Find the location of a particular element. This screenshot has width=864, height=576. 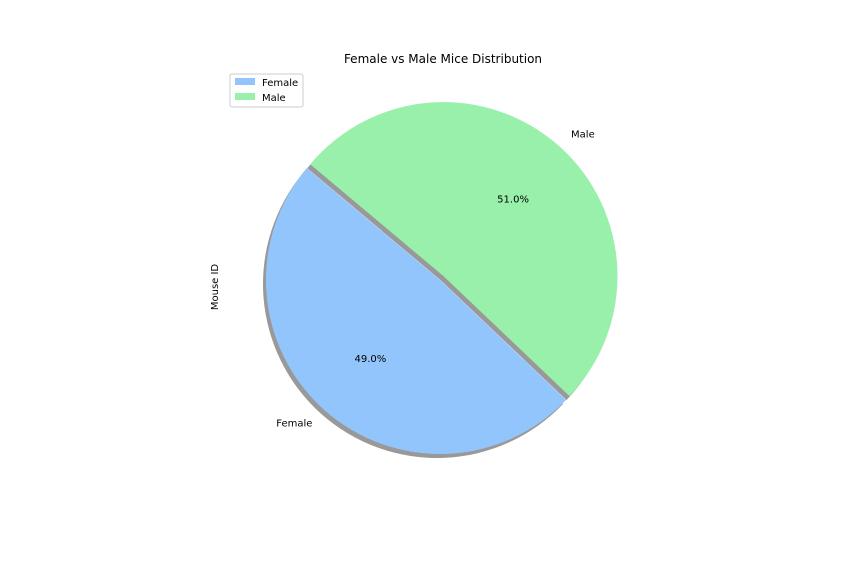

y-axis-label: Mouse ID is located at coordinates (215, 287).